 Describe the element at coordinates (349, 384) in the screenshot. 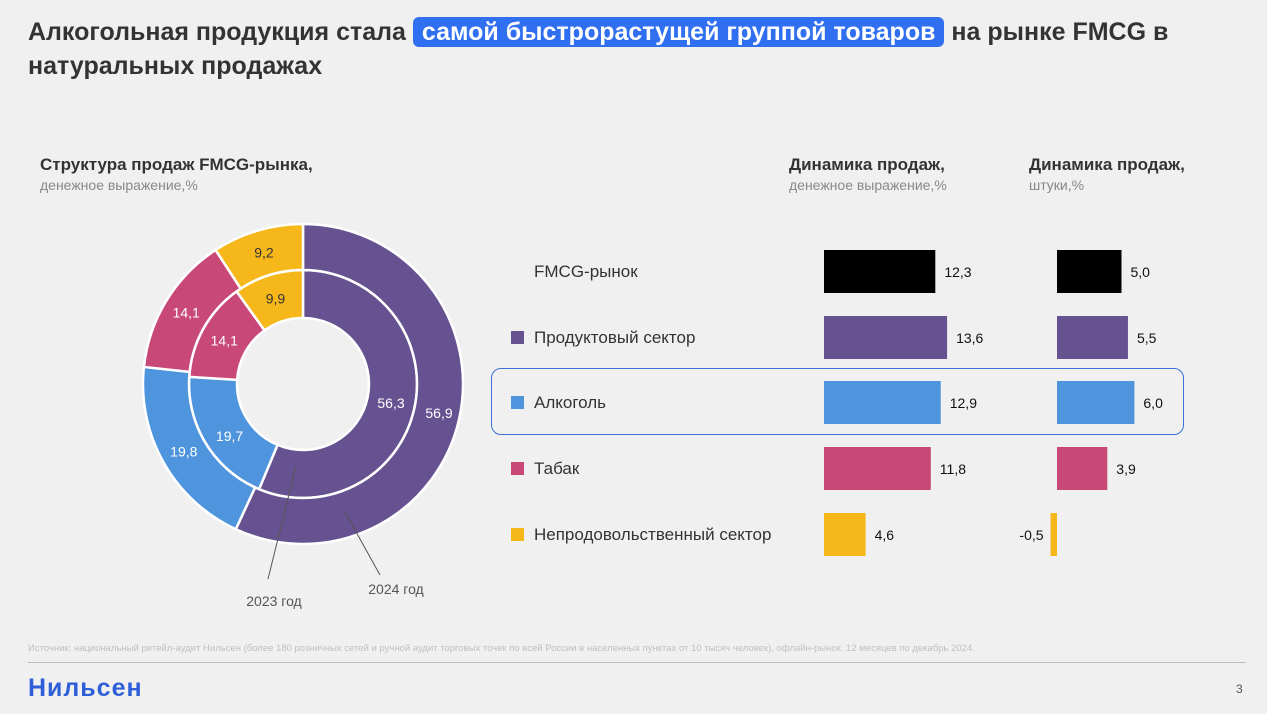

I see `donut-segment-2024-год-0` at that location.